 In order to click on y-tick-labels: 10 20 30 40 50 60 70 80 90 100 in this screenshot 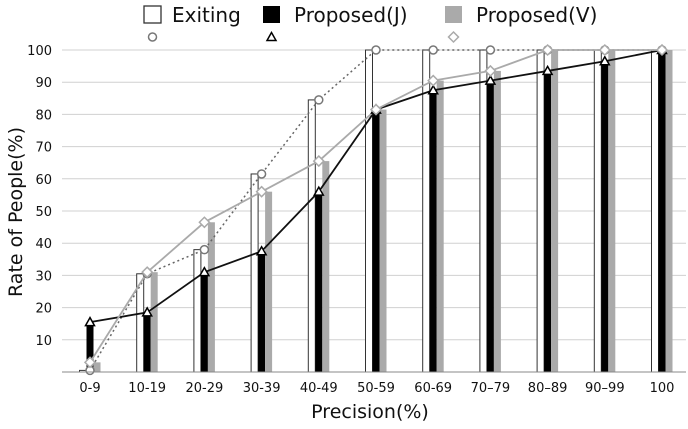, I will do `click(39, 196)`.